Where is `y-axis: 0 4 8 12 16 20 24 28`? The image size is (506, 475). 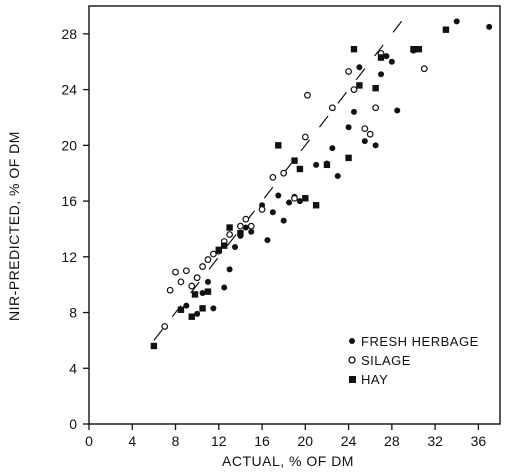
y-axis: 0 4 8 12 16 20 24 28 is located at coordinates (75, 229).